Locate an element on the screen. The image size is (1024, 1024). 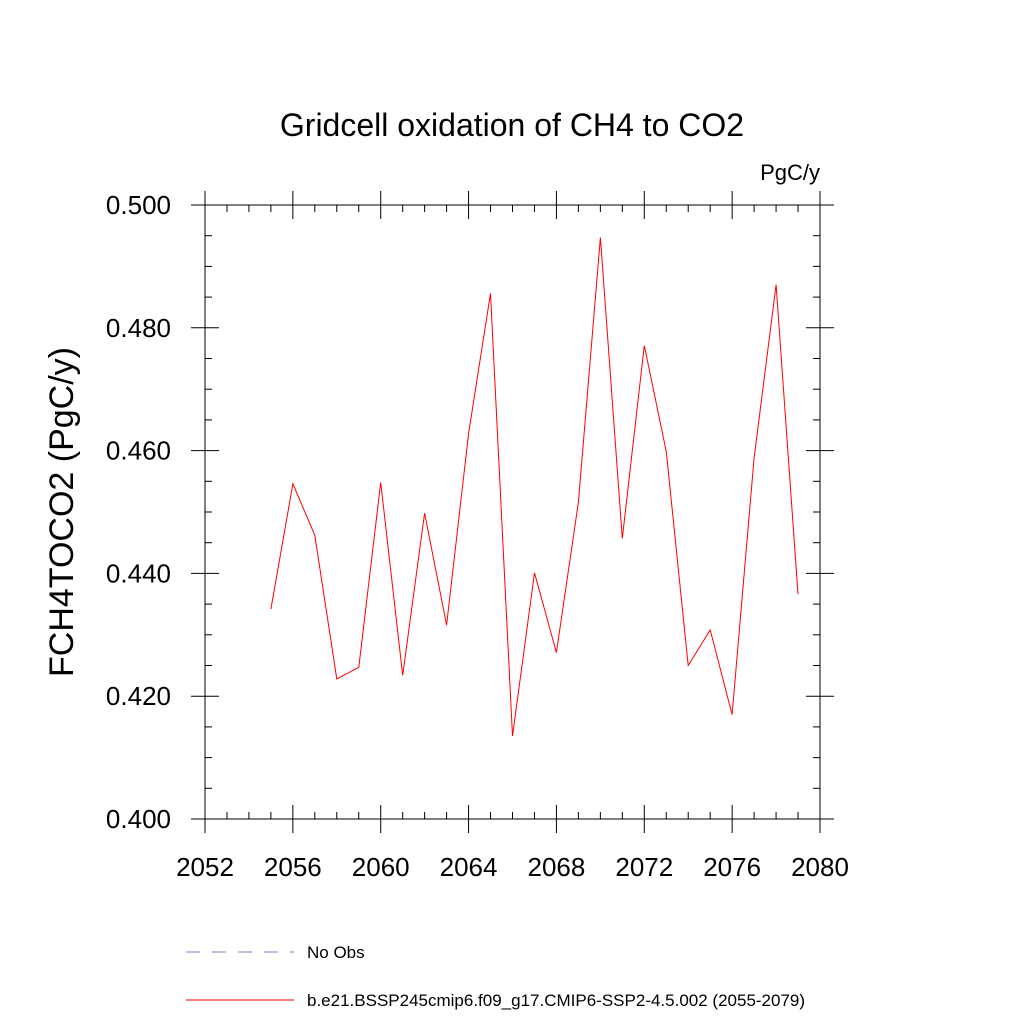
x-tick-label: 2052 is located at coordinates (205, 867).